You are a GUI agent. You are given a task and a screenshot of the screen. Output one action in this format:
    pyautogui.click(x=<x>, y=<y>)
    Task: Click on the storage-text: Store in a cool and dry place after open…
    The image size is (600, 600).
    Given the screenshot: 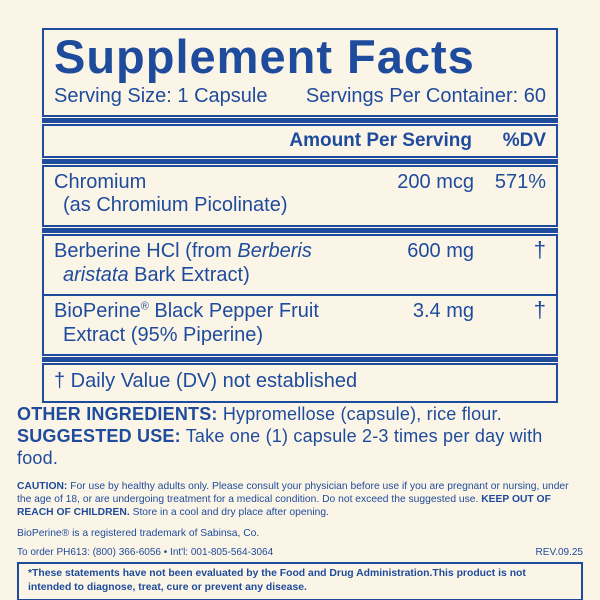 What is the action you would take?
    pyautogui.click(x=230, y=513)
    